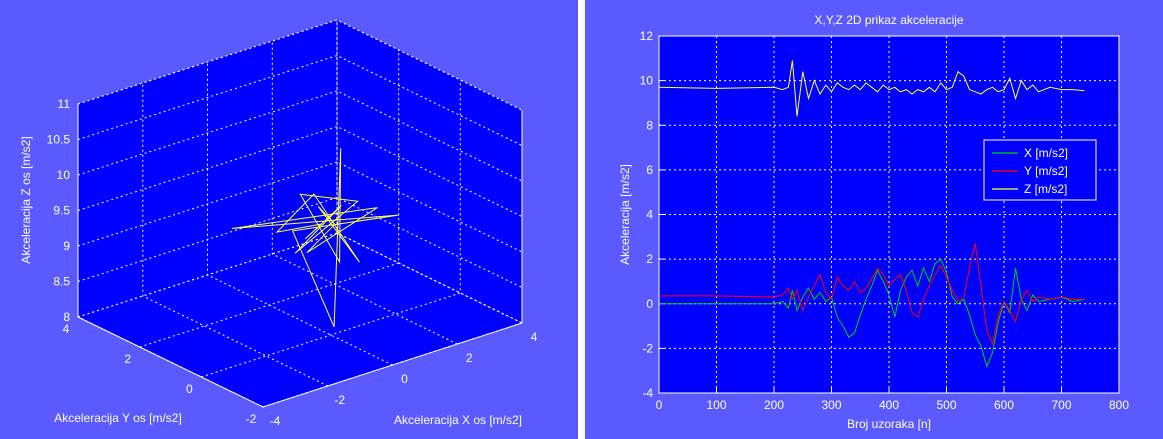 The image size is (1163, 439). What do you see at coordinates (649, 125) in the screenshot?
I see `y-tick-label: 8` at bounding box center [649, 125].